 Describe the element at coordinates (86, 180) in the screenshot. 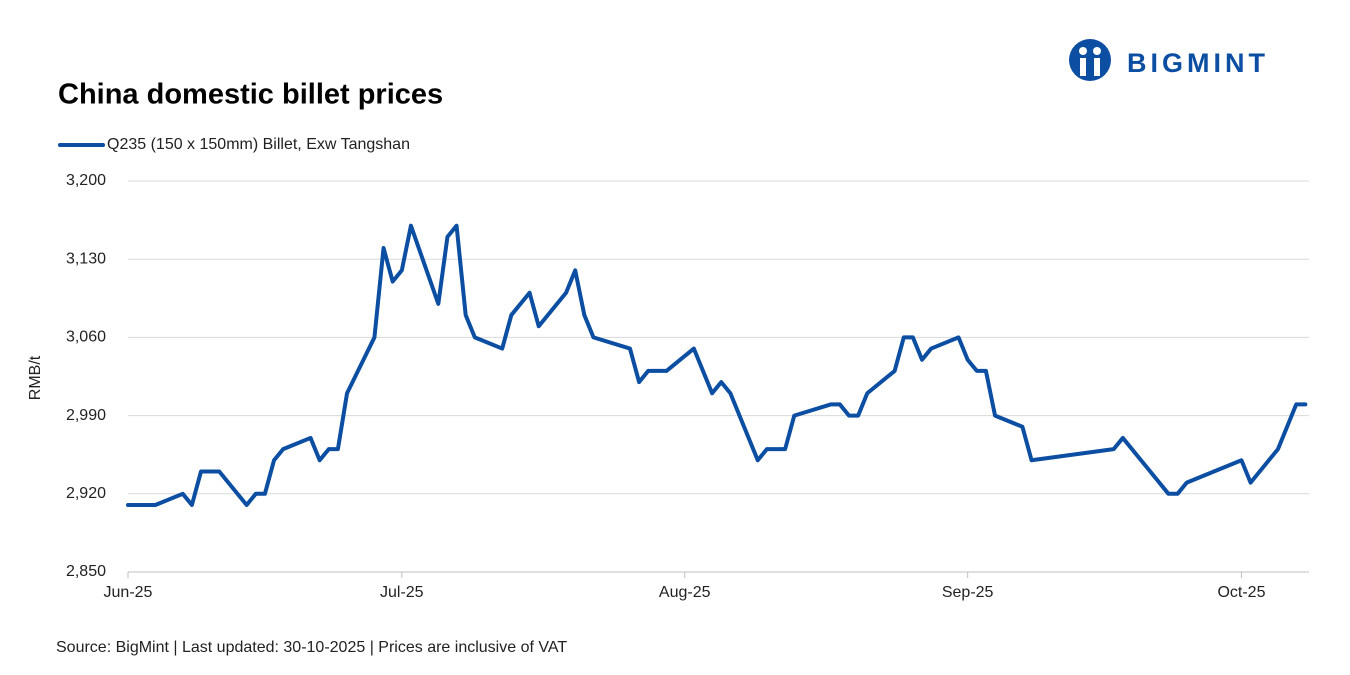

I see `y-tick-label: 3,200` at that location.